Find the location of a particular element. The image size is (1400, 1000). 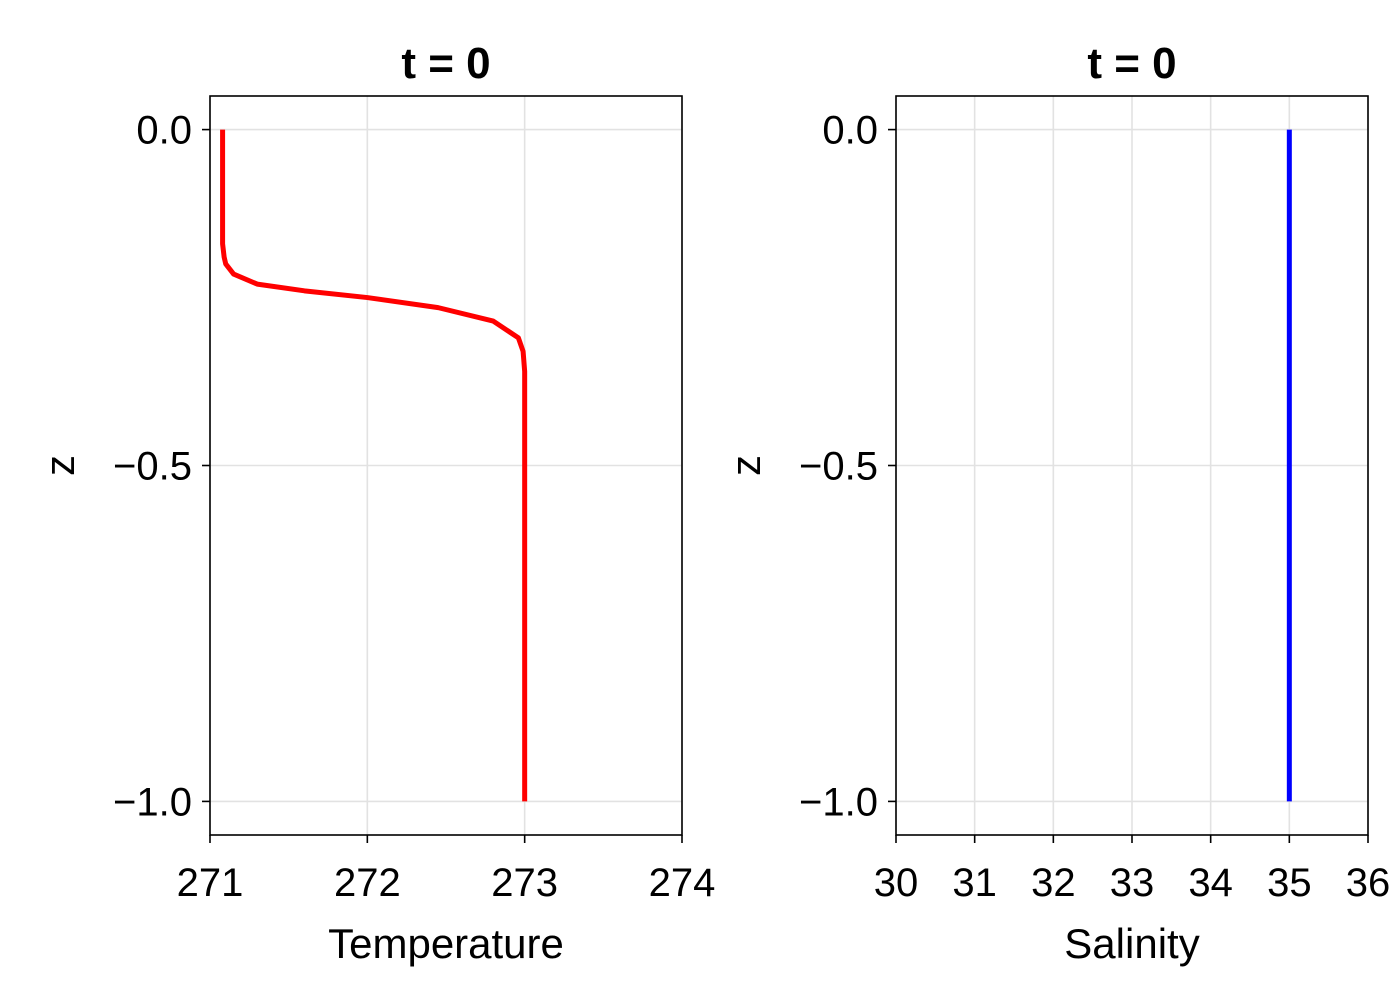

x-tick-label: 31 is located at coordinates (974, 883).